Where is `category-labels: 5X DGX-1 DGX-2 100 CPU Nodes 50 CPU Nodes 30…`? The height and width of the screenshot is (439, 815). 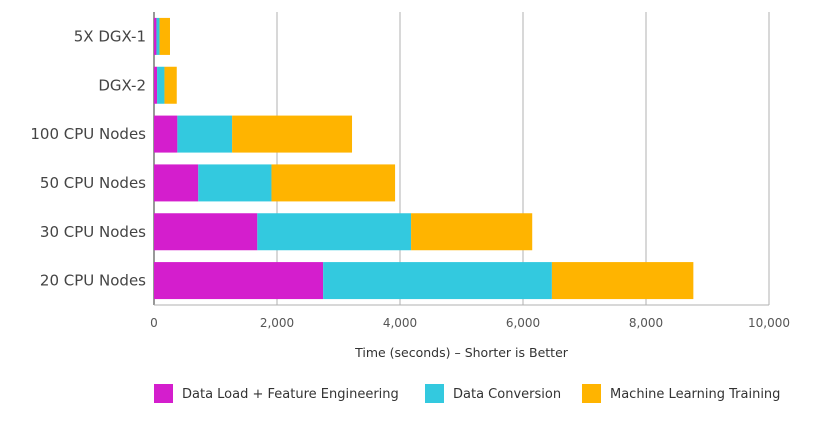
category-labels: 5X DGX-1 DGX-2 100 CPU Nodes 50 CPU Nodes 30… is located at coordinates (88, 158).